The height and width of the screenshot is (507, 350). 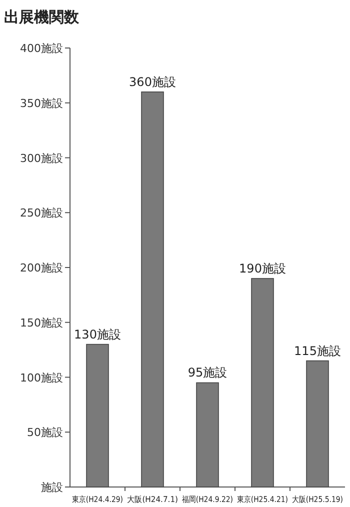 What do you see at coordinates (97, 334) in the screenshot?
I see `data-label: 130施設` at bounding box center [97, 334].